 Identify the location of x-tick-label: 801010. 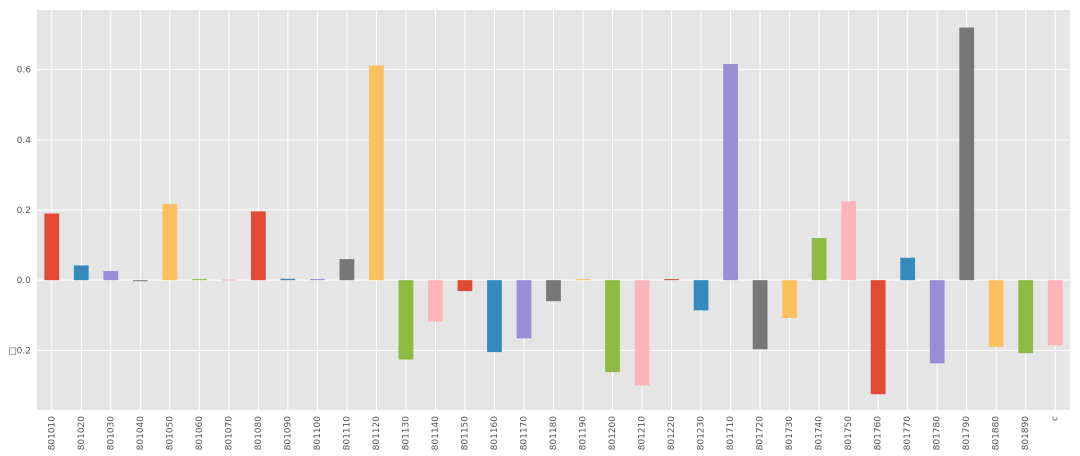
(52, 433).